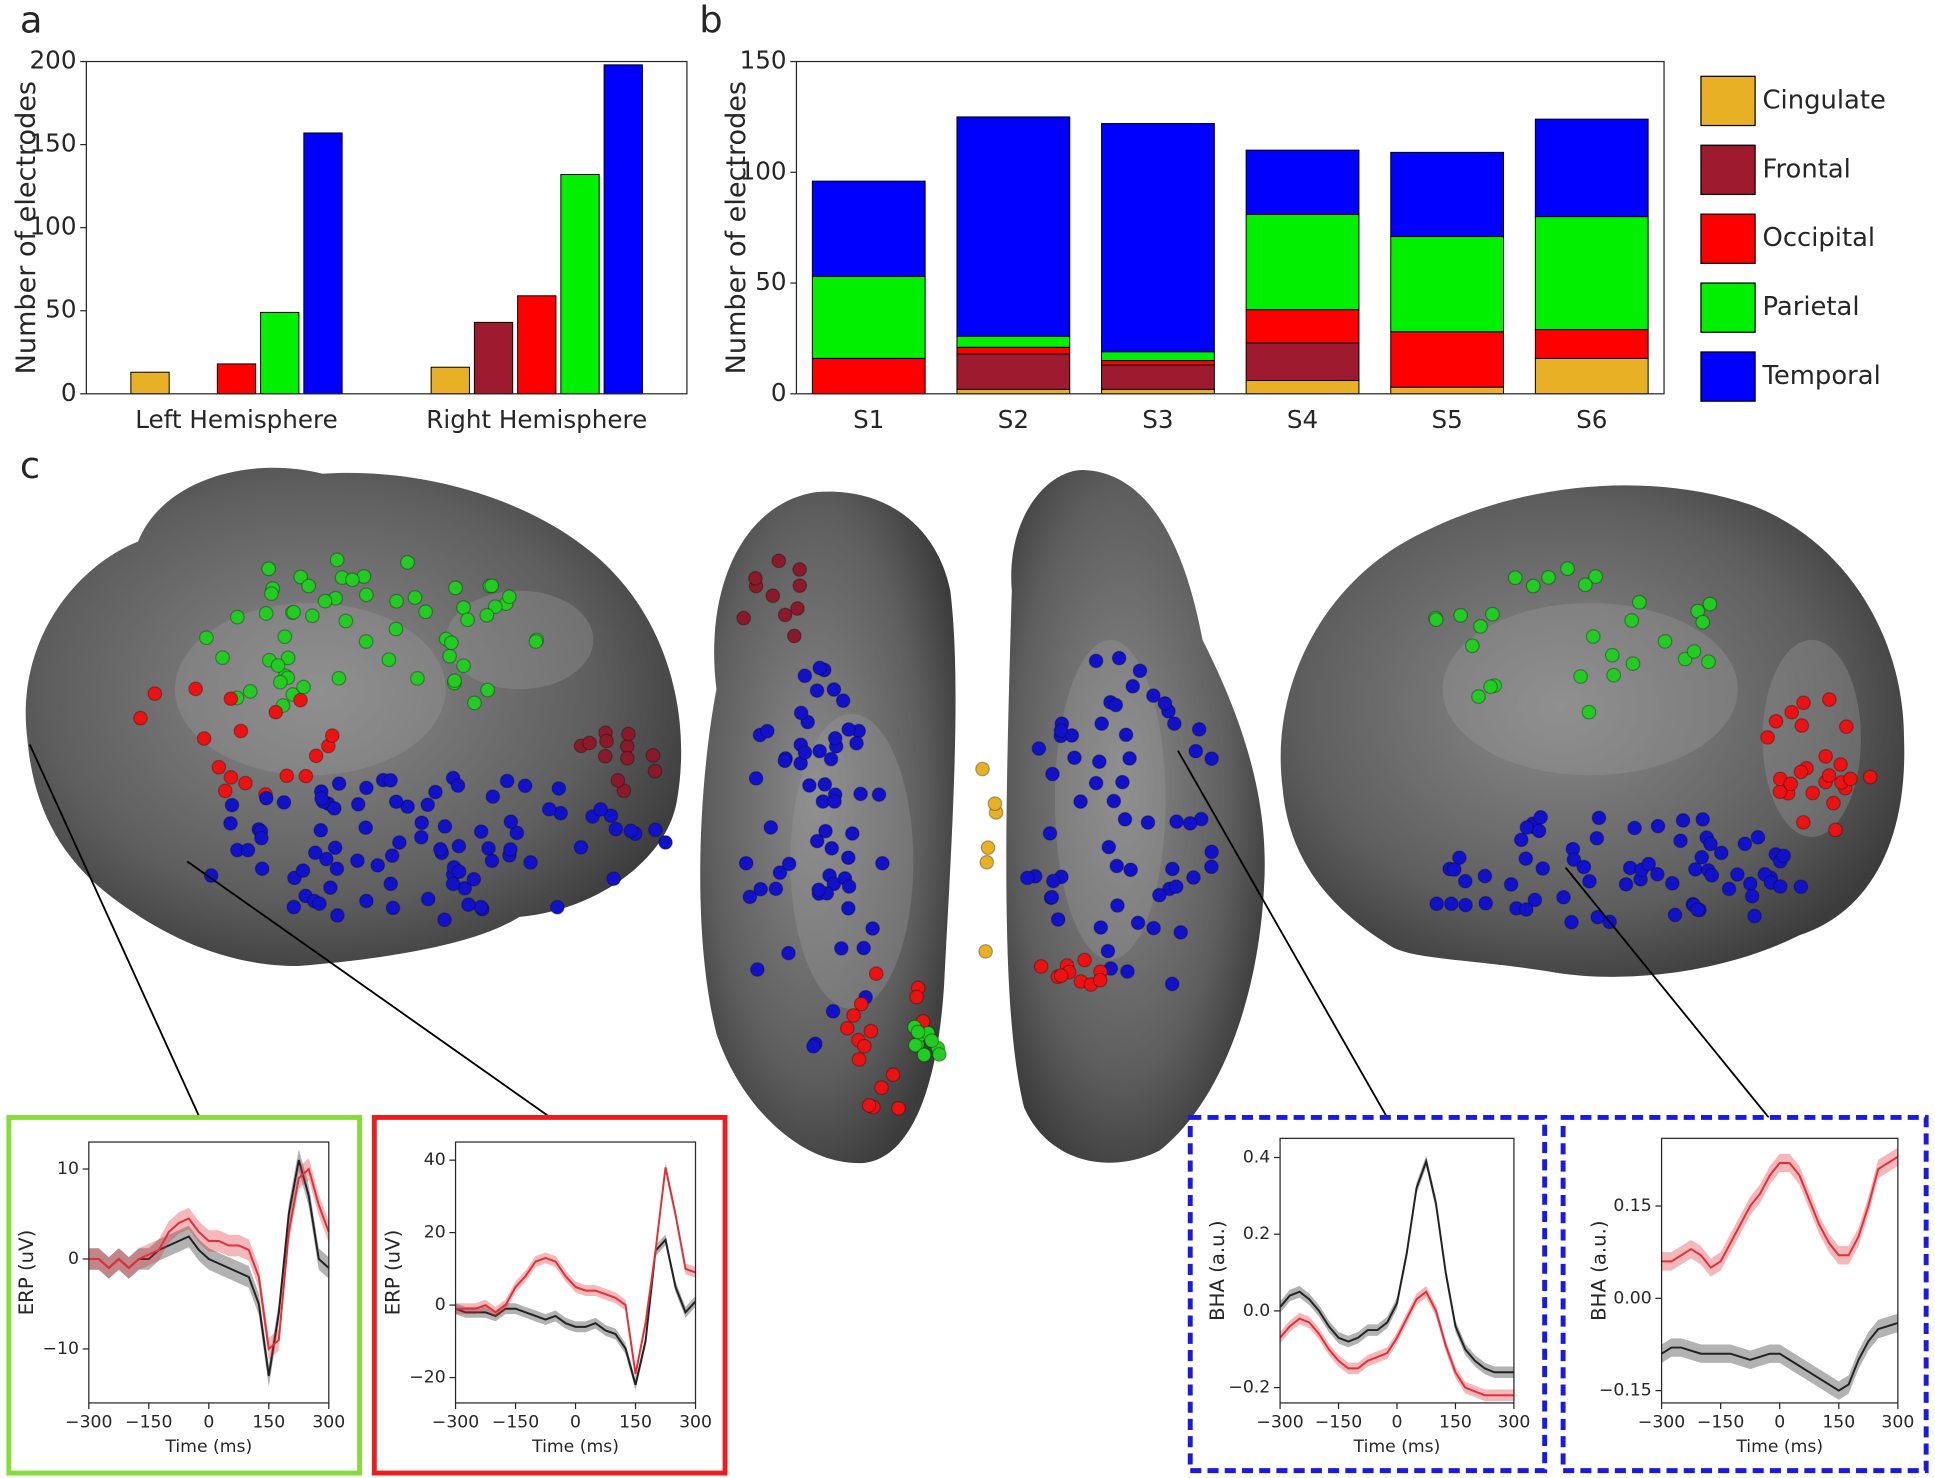 The width and height of the screenshot is (1935, 1478). I want to click on x-tick-label: 0, so click(1779, 1423).